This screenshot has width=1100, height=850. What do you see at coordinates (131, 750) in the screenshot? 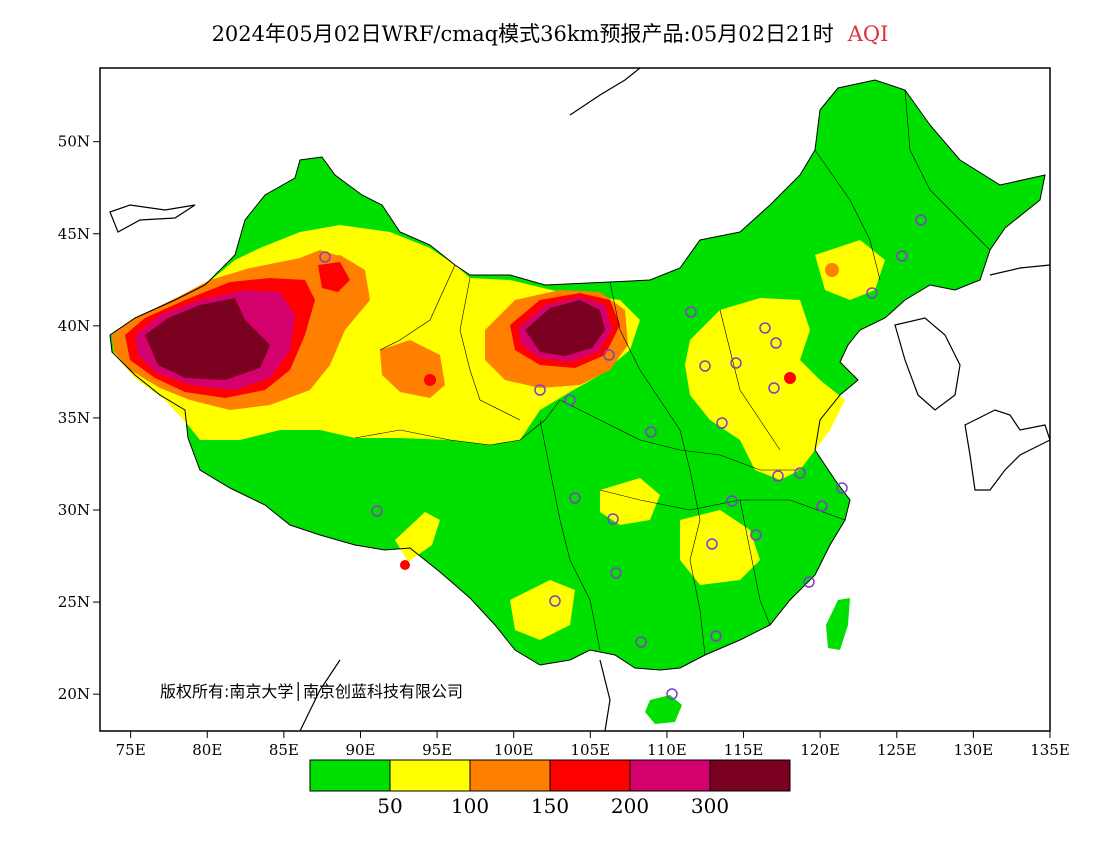
I see `x-tick-label: 75E` at bounding box center [131, 750].